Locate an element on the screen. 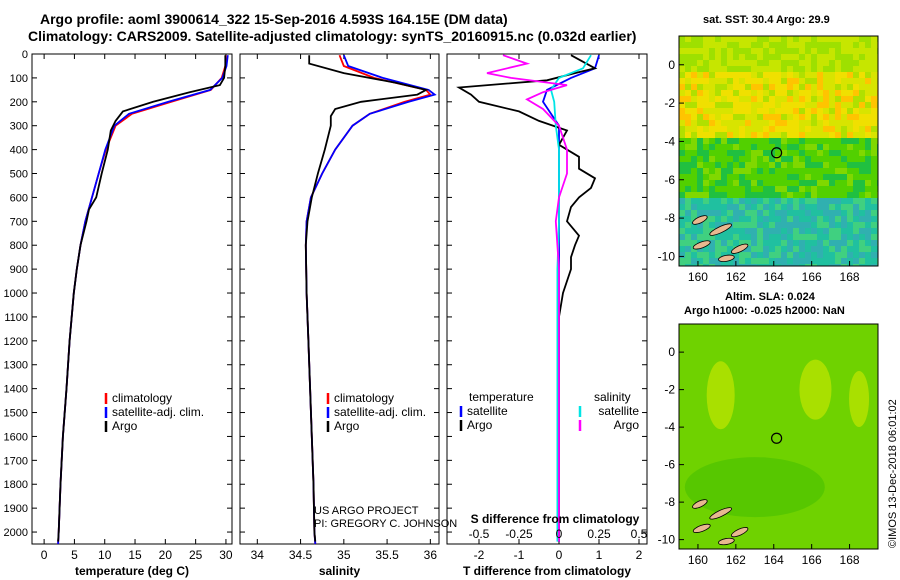 This screenshot has height=580, width=900. x-tick-label: 5 is located at coordinates (74, 555).